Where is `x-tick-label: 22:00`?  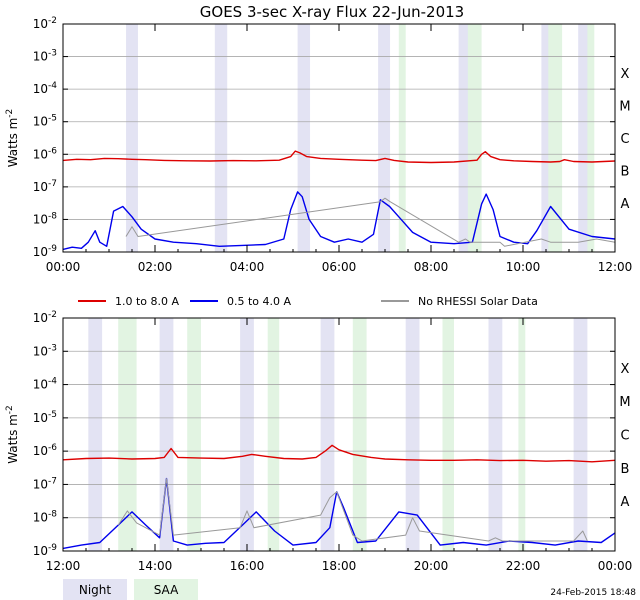
x-tick-label: 22:00 is located at coordinates (523, 566).